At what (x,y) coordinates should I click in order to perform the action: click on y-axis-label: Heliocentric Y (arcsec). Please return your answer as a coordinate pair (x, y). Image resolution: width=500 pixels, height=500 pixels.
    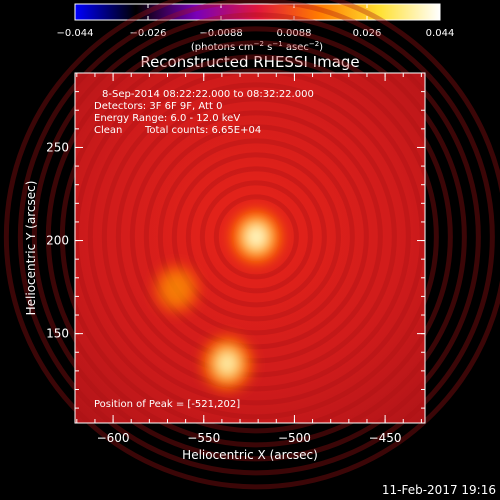
    Looking at the image, I should click on (31, 248).